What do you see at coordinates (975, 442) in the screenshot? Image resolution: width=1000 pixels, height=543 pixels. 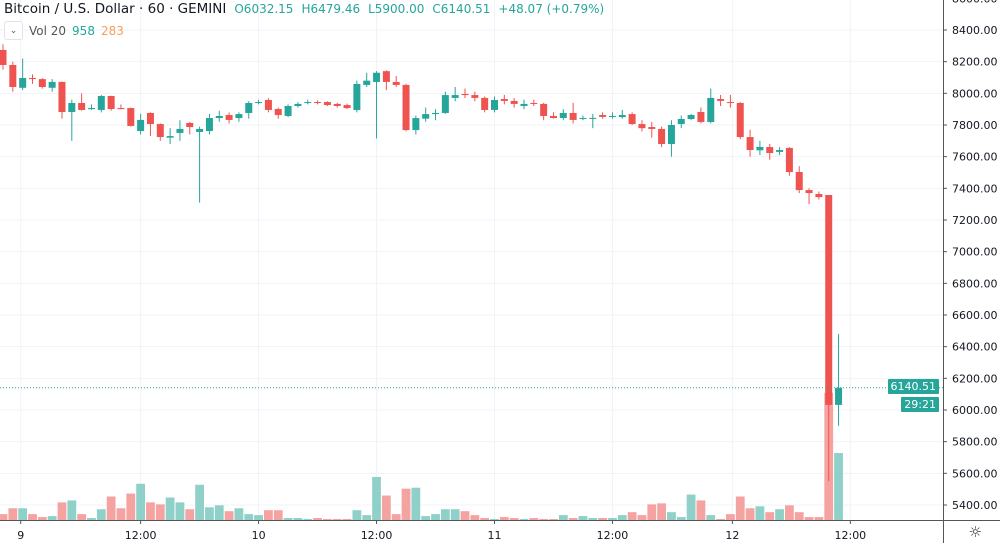 I see `price-tick-label: 5800.00` at bounding box center [975, 442].